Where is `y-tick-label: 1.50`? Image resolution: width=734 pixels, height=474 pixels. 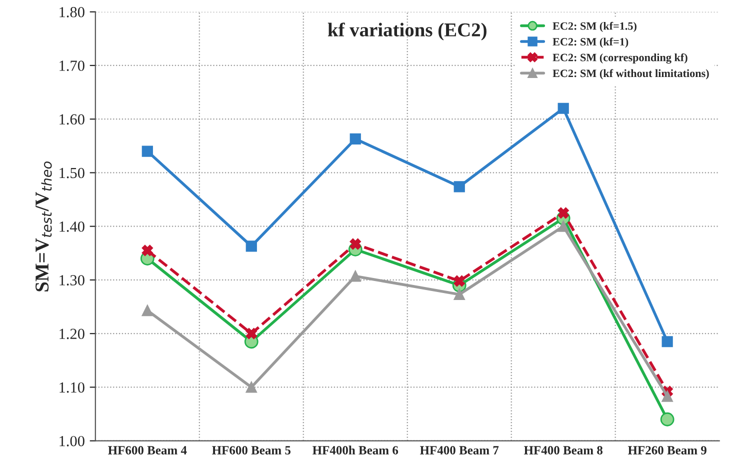 y-tick-label: 1.50 is located at coordinates (72, 173).